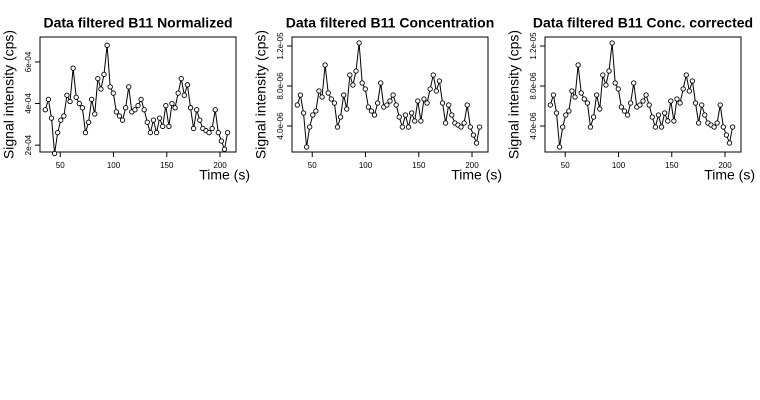 The image size is (760, 400). What do you see at coordinates (9, 94) in the screenshot?
I see `y-axis-label: Signal intensity (cps)` at bounding box center [9, 94].